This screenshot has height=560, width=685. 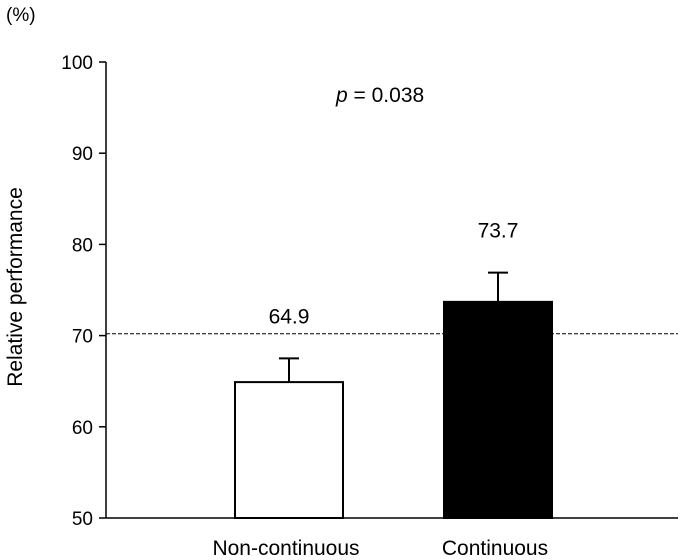 What do you see at coordinates (386, 95) in the screenshot?
I see `p-value-text: = 0.038` at bounding box center [386, 95].